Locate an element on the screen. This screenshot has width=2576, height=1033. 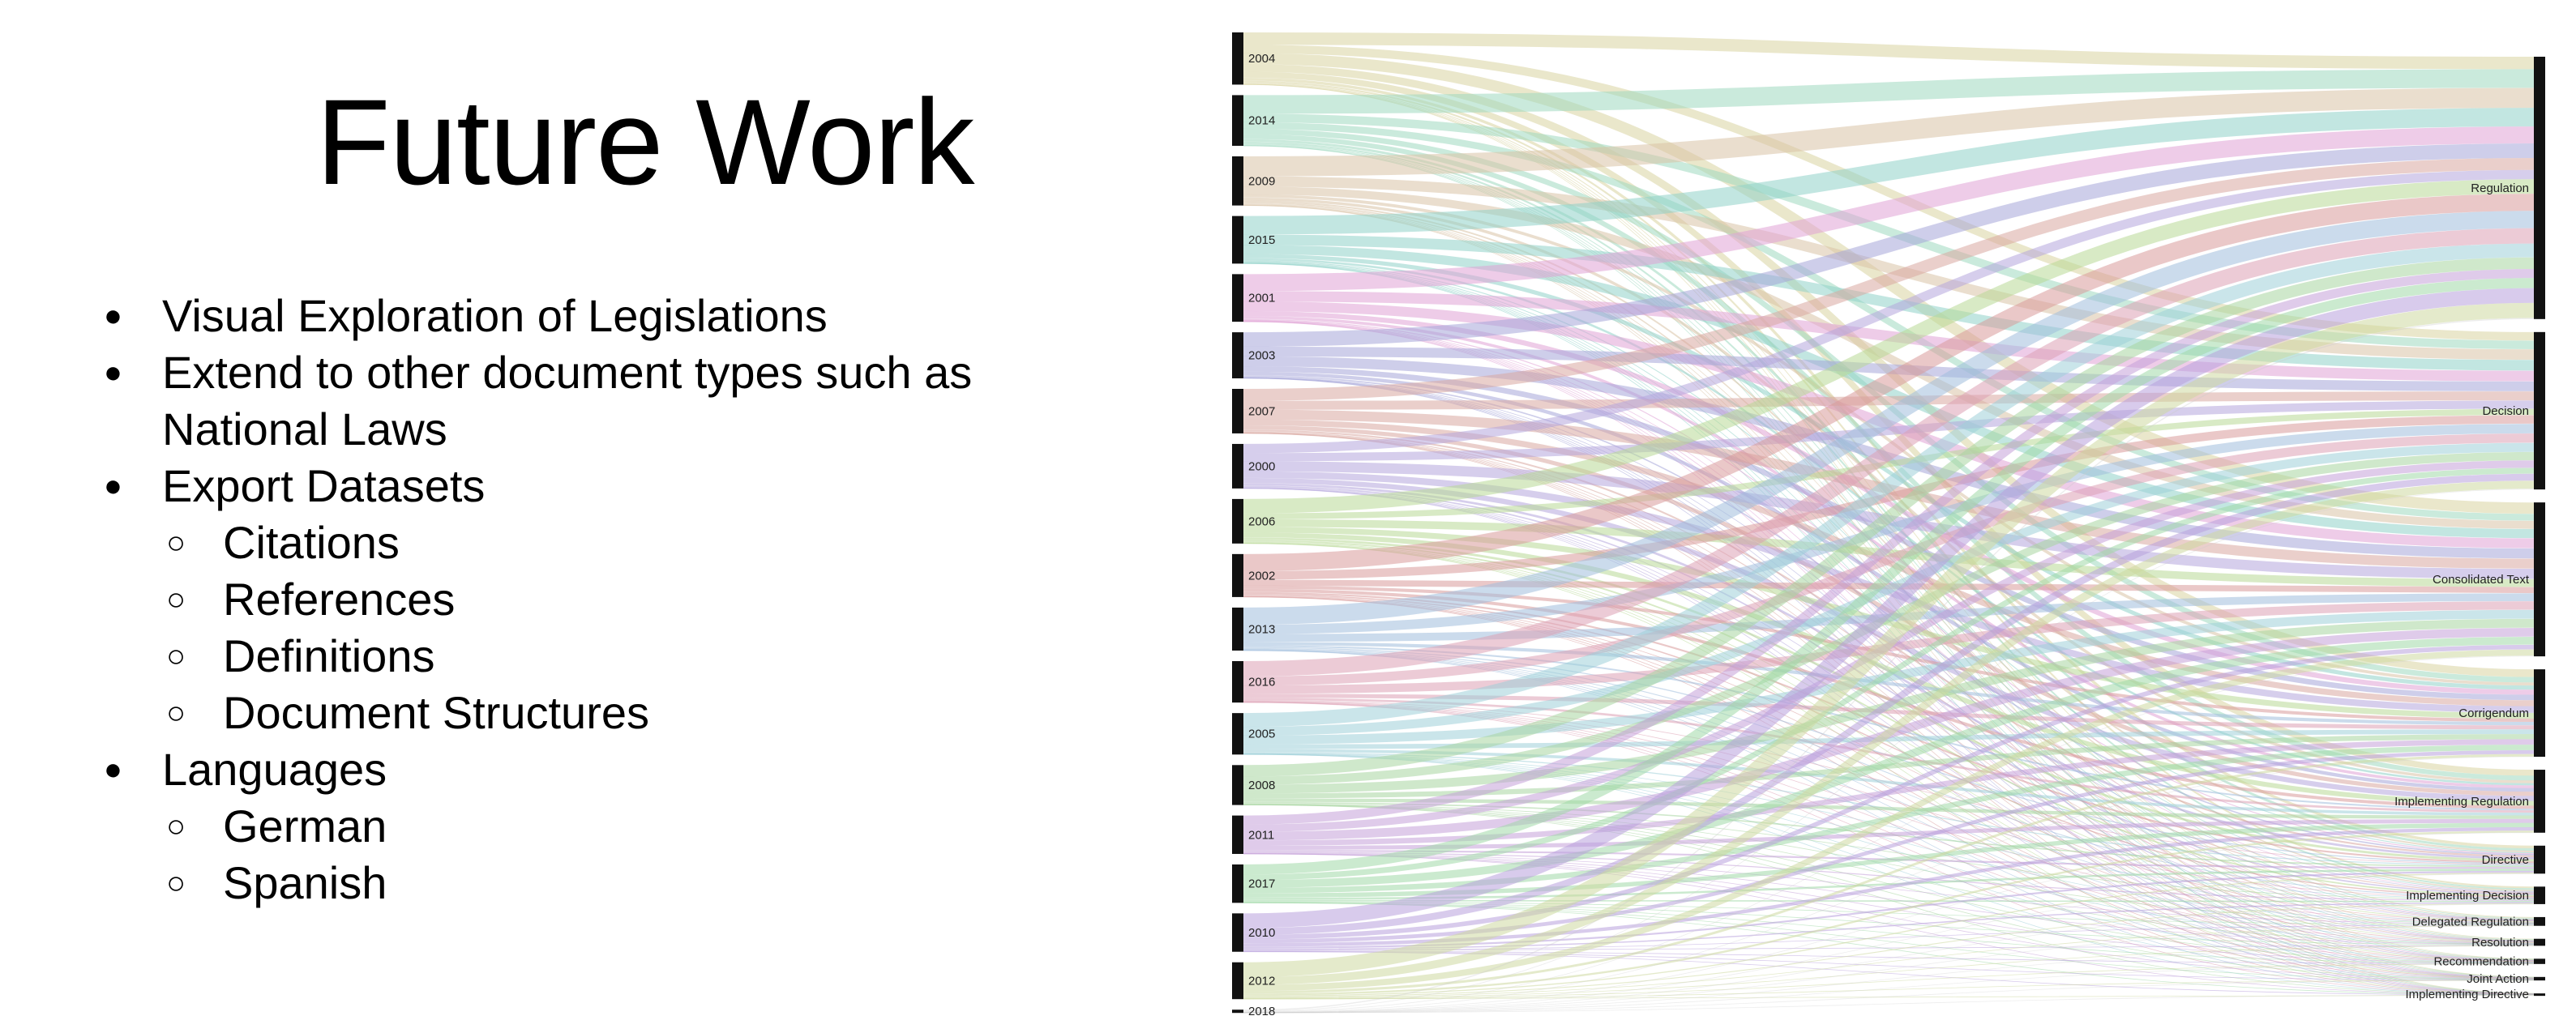
target-node-corrigendum is located at coordinates (2539, 713).